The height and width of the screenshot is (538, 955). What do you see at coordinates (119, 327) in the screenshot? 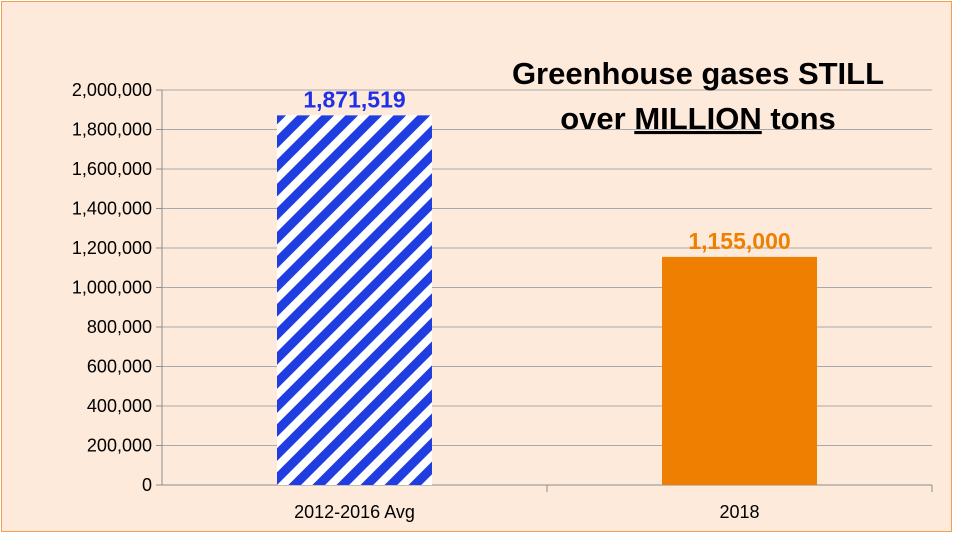
I see `y-tick-label: 800,000` at bounding box center [119, 327].